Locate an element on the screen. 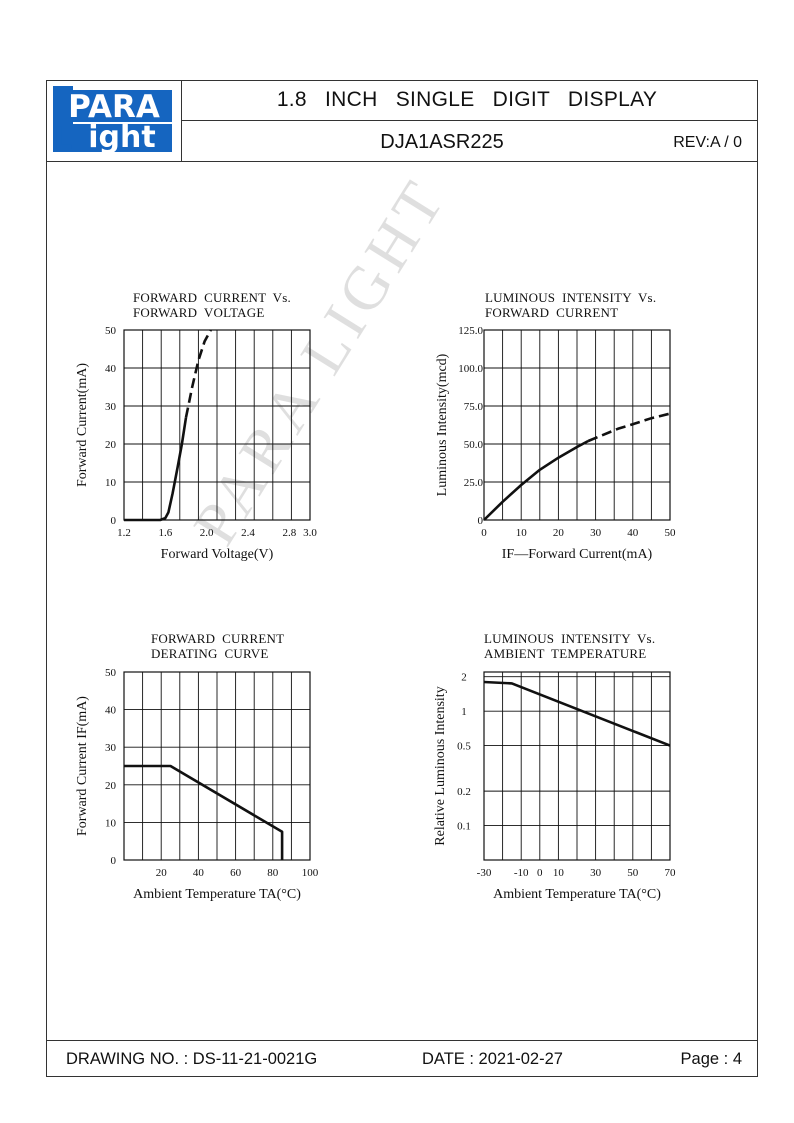  chart3-xlabel: Ambient Temperature TA(°C) is located at coordinates (217, 894).